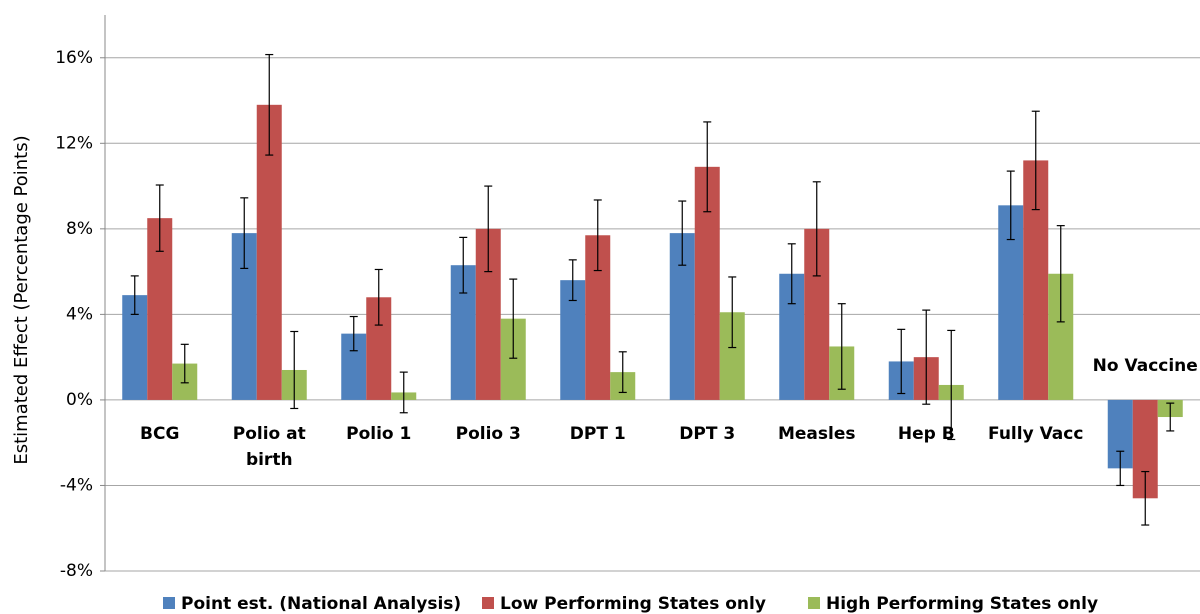 The height and width of the screenshot is (614, 1200). I want to click on y-tick-label: 12%, so click(74, 143).